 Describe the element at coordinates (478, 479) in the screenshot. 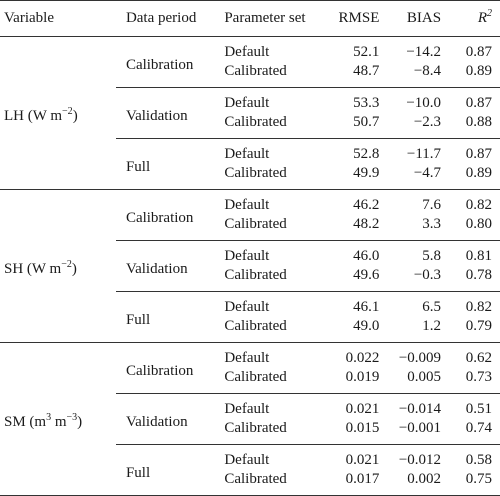

I see `r2-cell: 0.75` at that location.